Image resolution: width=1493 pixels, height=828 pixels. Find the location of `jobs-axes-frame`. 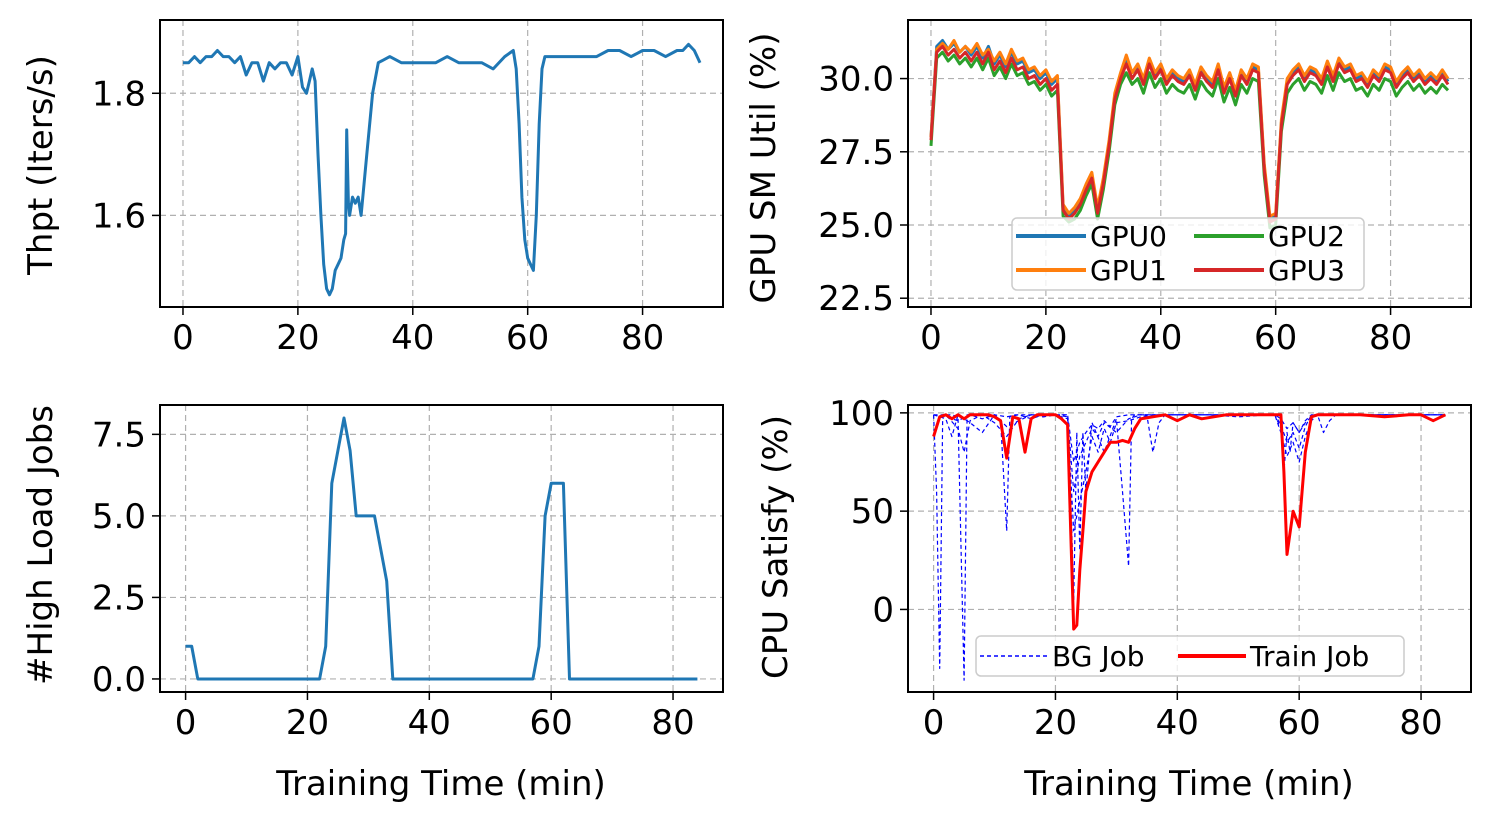

jobs-axes-frame is located at coordinates (441, 548).